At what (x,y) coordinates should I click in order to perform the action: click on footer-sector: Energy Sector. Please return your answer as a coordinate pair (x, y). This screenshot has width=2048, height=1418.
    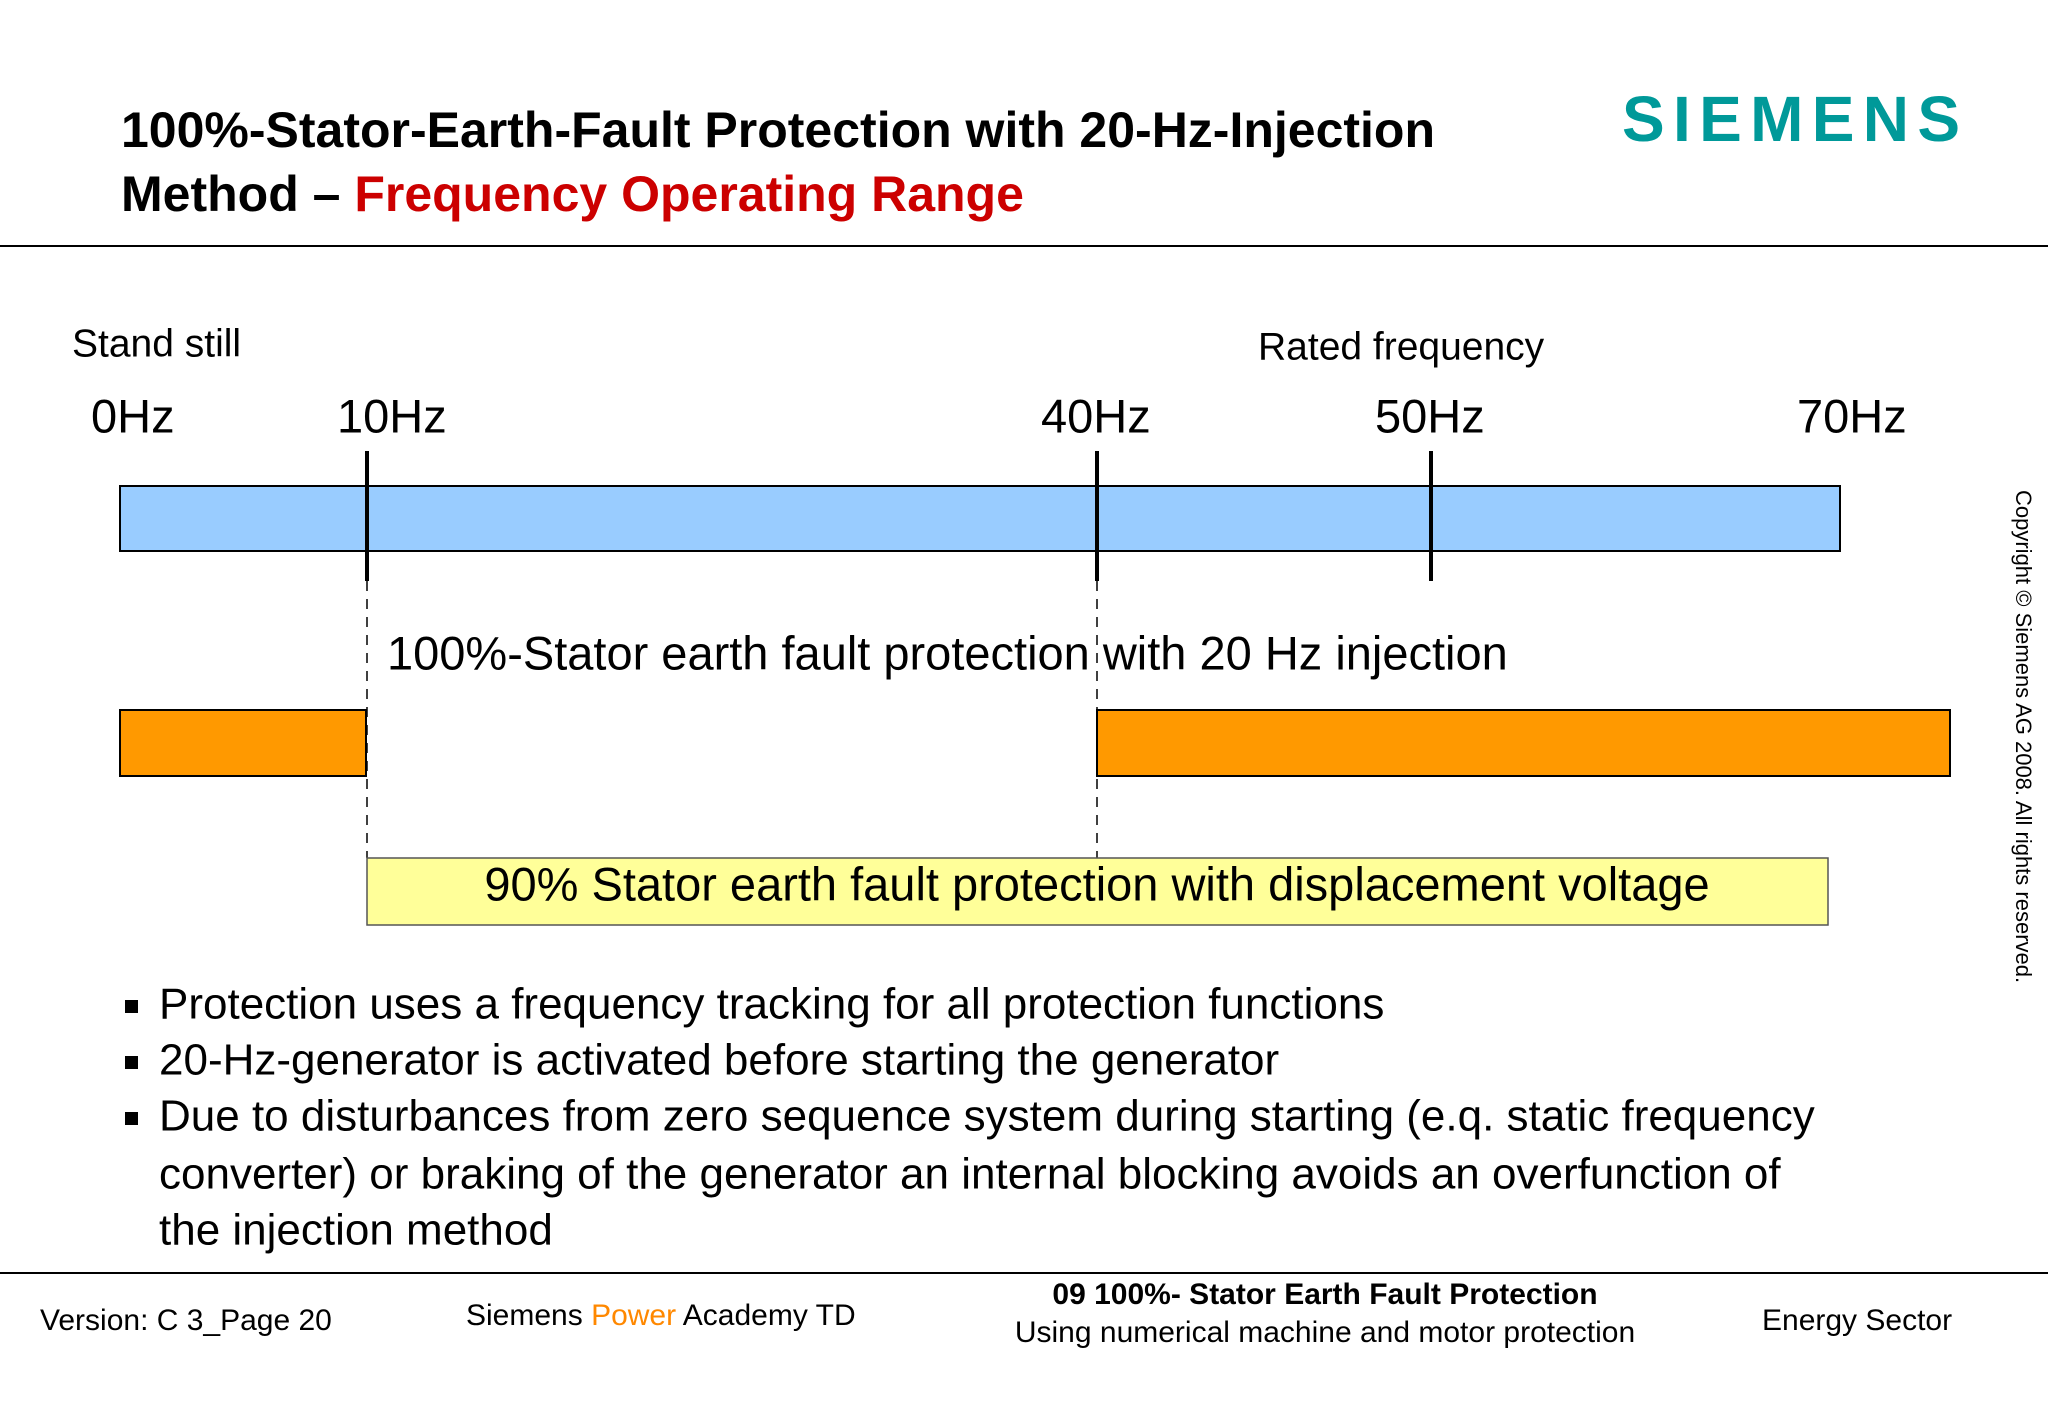
    Looking at the image, I should click on (1857, 1320).